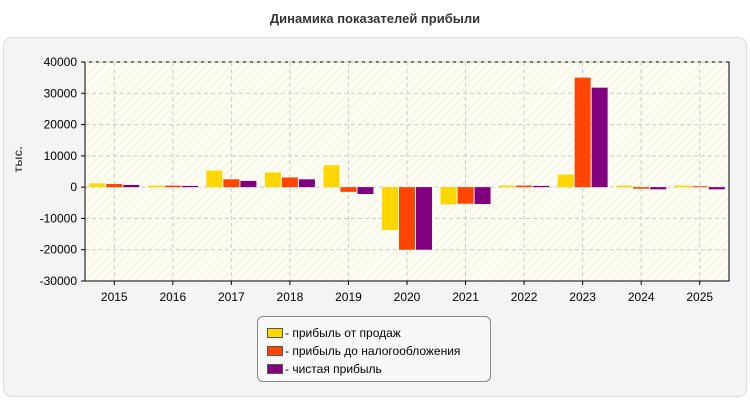 This screenshot has height=400, width=750. I want to click on bar-2023-s1, so click(565, 181).